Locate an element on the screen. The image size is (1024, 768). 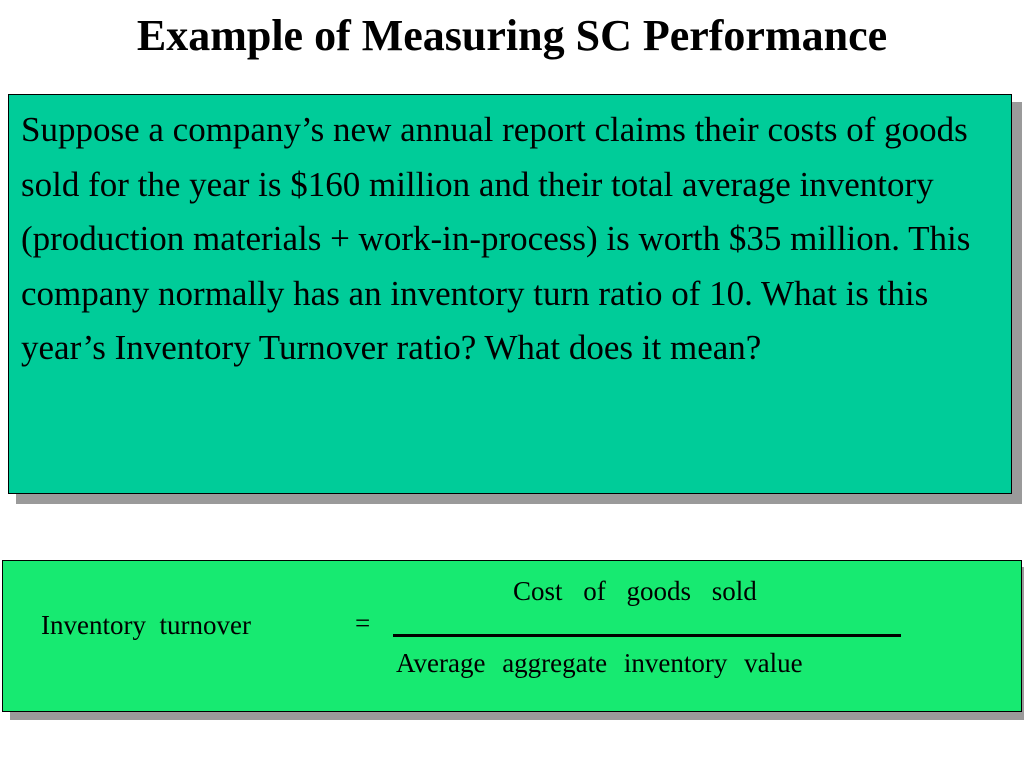
formula-denominator: Average aggregate inventory value is located at coordinates (599, 663).